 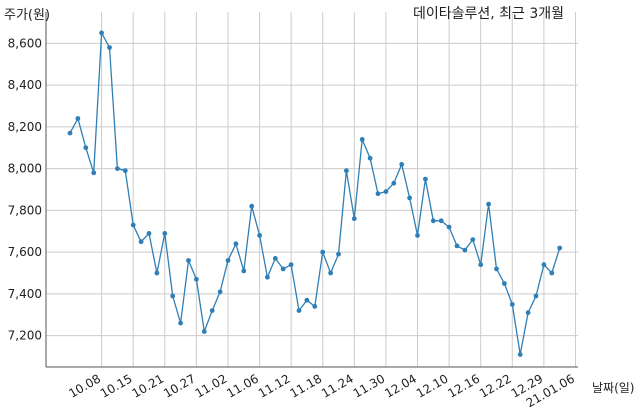 I want to click on y-tick-label: 7,600, so click(x=25, y=252).